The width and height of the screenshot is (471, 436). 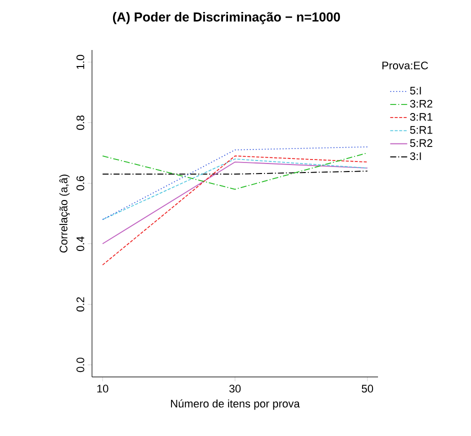 I want to click on y-axis-title: Correlação (a,â), so click(x=64, y=213).